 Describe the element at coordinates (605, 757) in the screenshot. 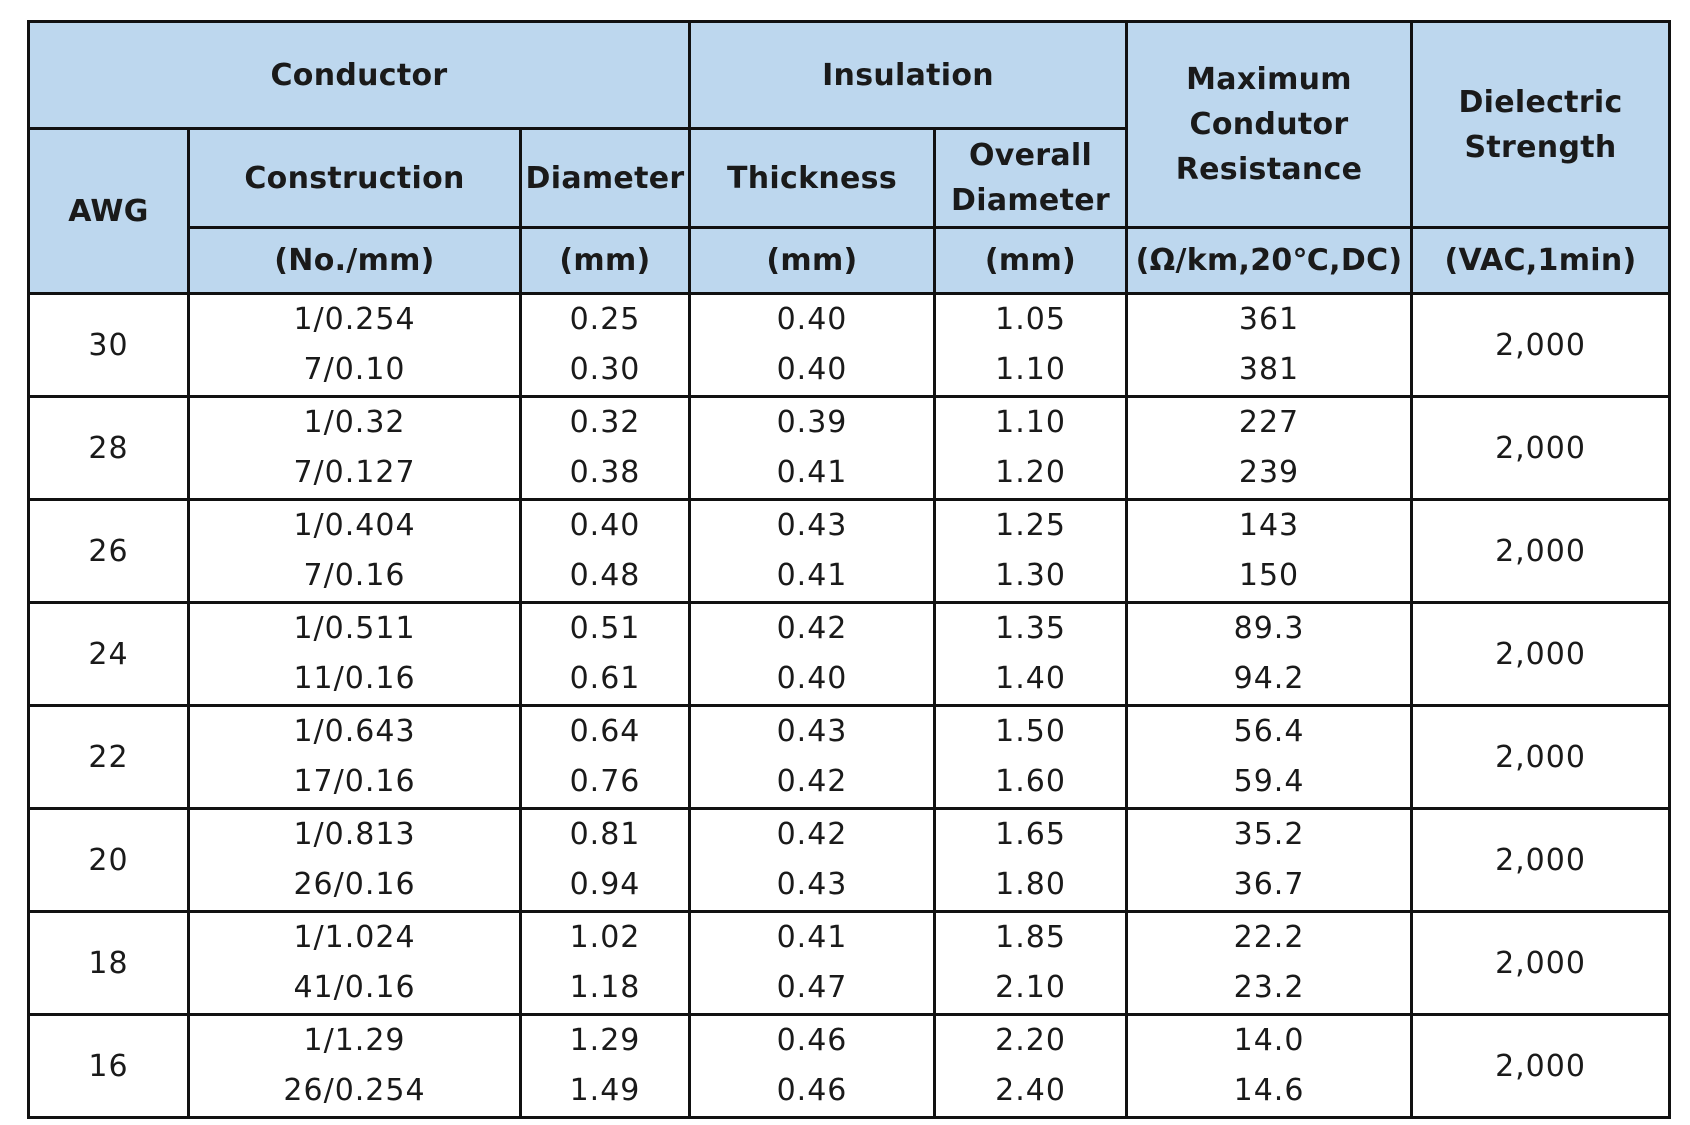

I see `diameter-cell-lines: 0.64 0.76` at that location.